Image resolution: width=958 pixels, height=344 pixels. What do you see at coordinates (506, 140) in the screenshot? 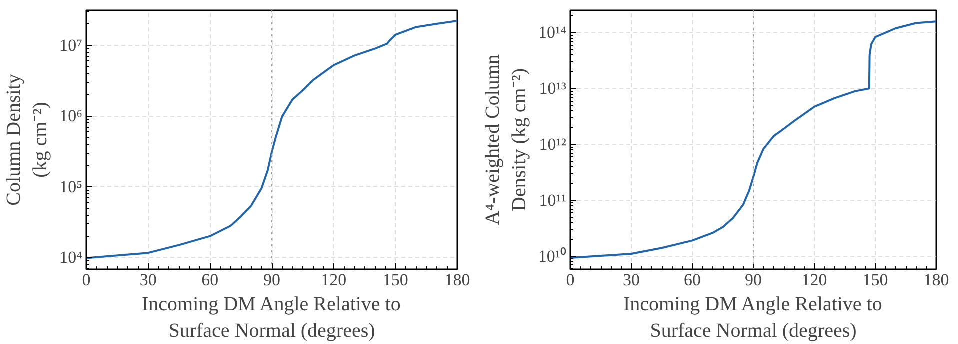
I see `y-axis-title: A⁴-weighted Column Density (kg cm⁻²)` at bounding box center [506, 140].